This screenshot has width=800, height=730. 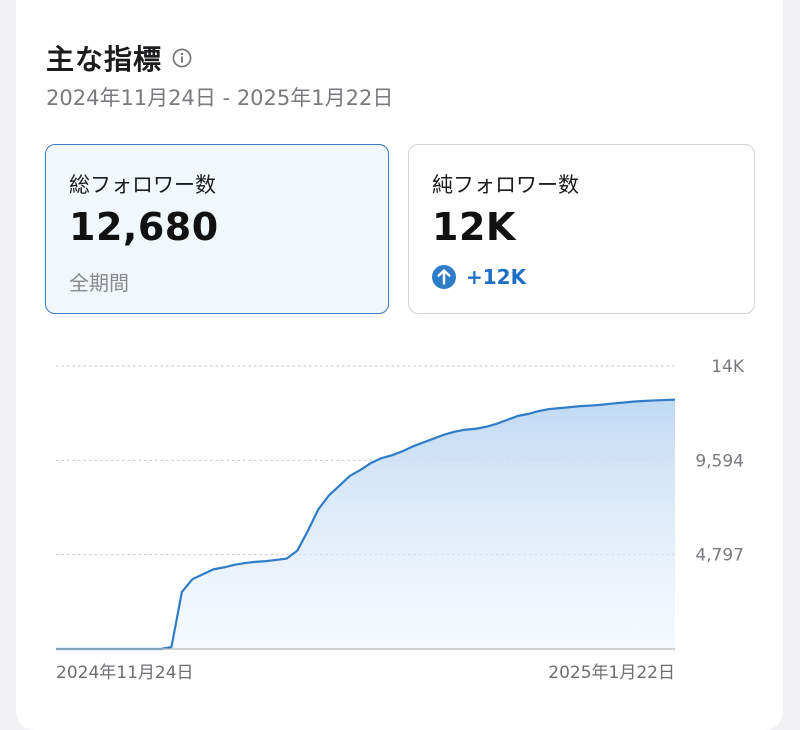 I want to click on y-tick-label: 9,594, so click(x=719, y=461).